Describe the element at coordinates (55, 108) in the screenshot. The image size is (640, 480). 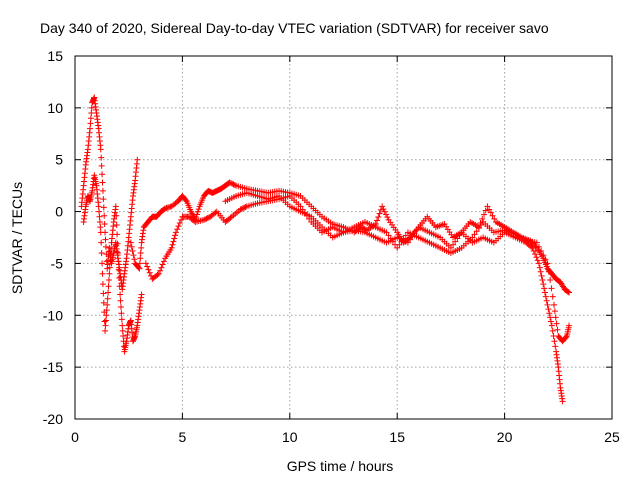
I see `y-tick-label: 10` at that location.